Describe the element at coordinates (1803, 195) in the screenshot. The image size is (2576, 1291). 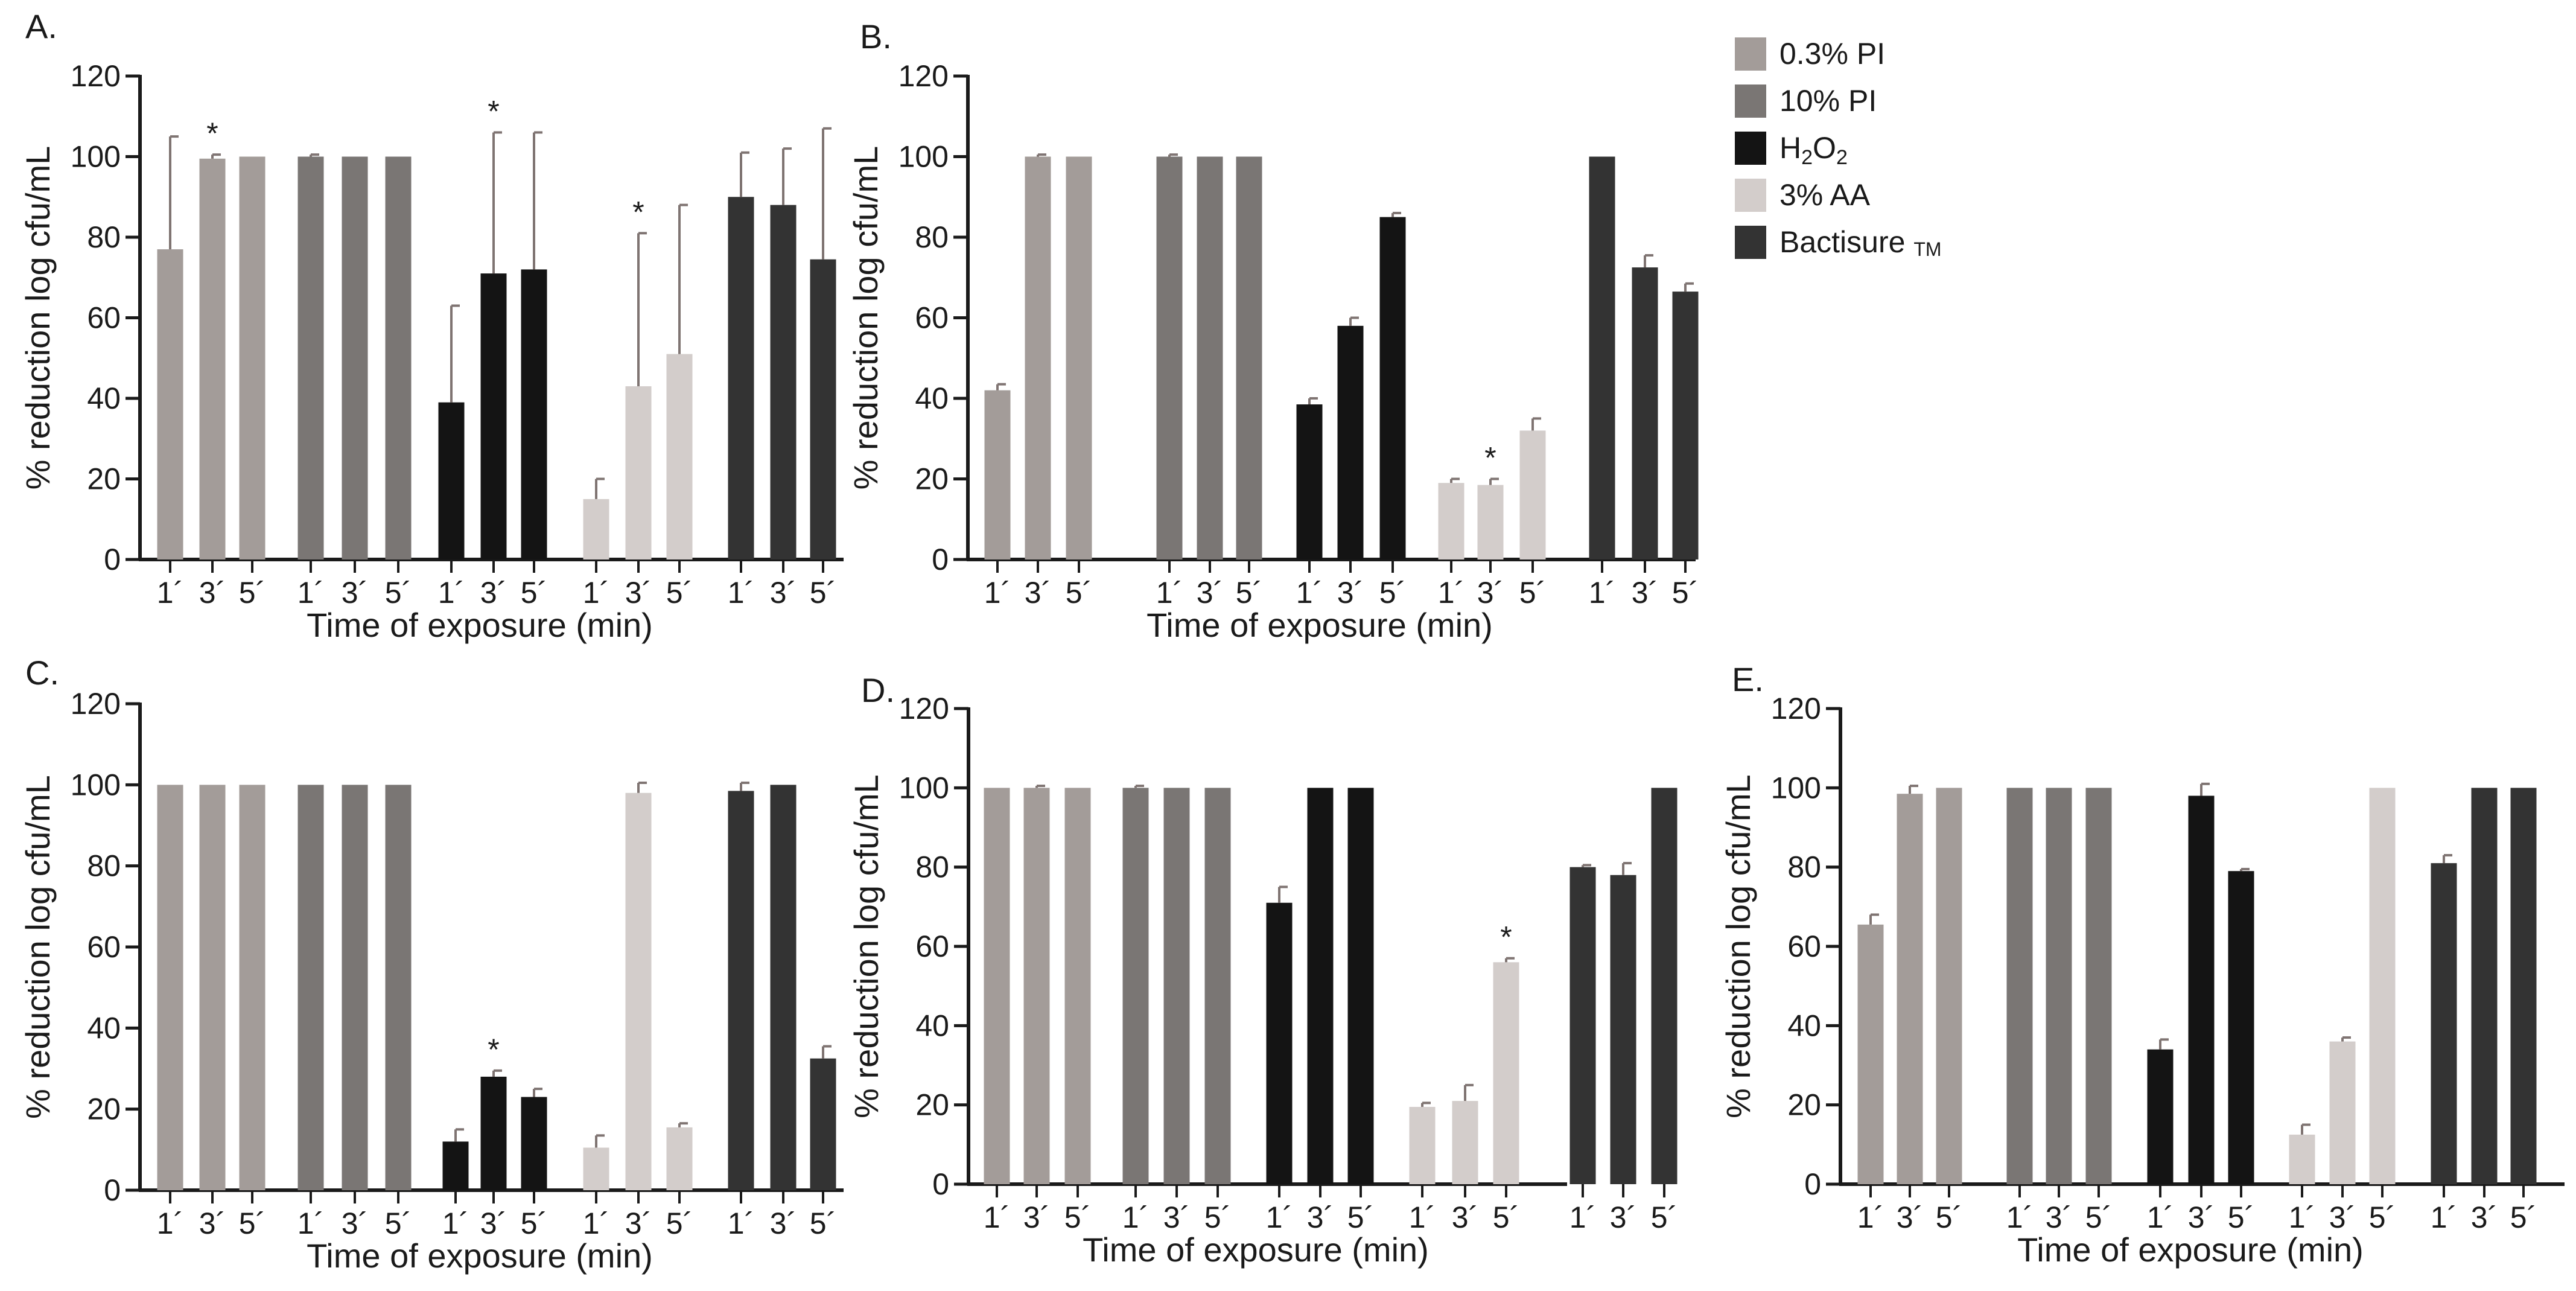
I see `legend-item: 3% AA` at that location.